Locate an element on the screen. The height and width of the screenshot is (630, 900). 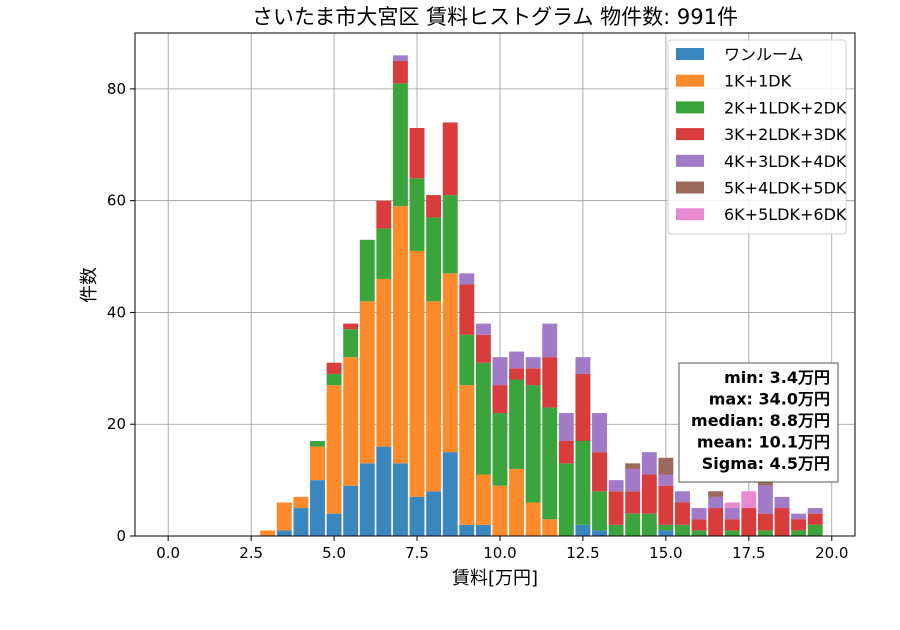
y-tick-label: 80 is located at coordinates (116, 89).